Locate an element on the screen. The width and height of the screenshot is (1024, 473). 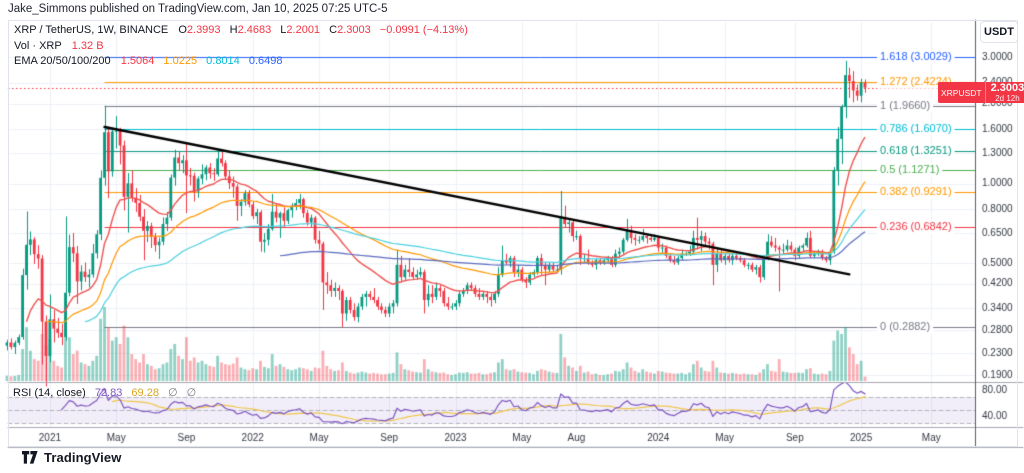
ema20-value: 1.5064 is located at coordinates (137, 61).